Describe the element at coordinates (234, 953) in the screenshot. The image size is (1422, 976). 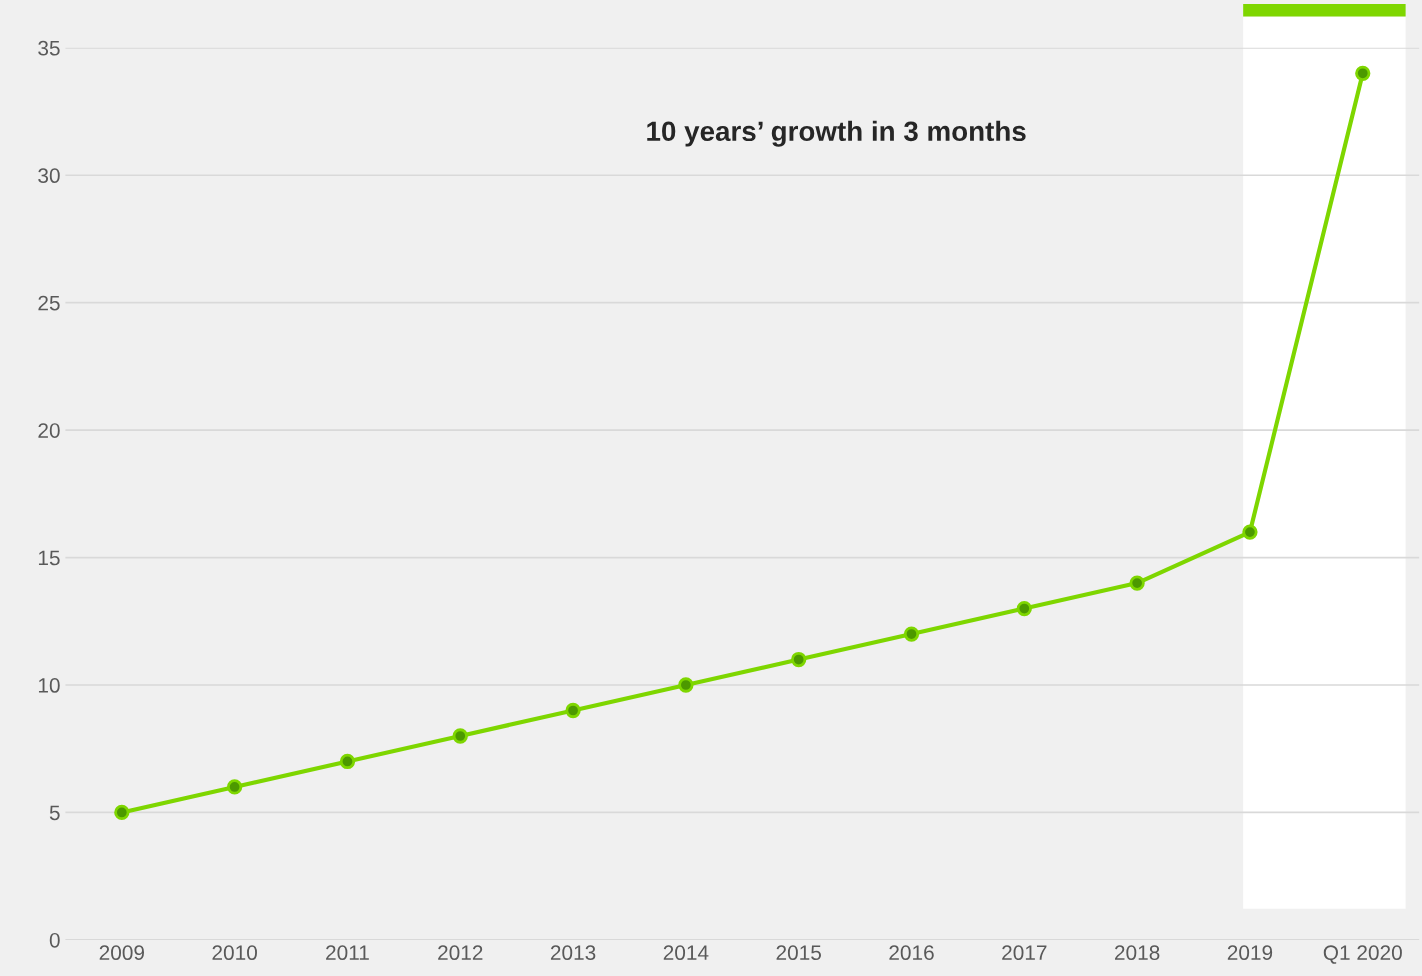
I see `x-tick-label: 2010` at that location.